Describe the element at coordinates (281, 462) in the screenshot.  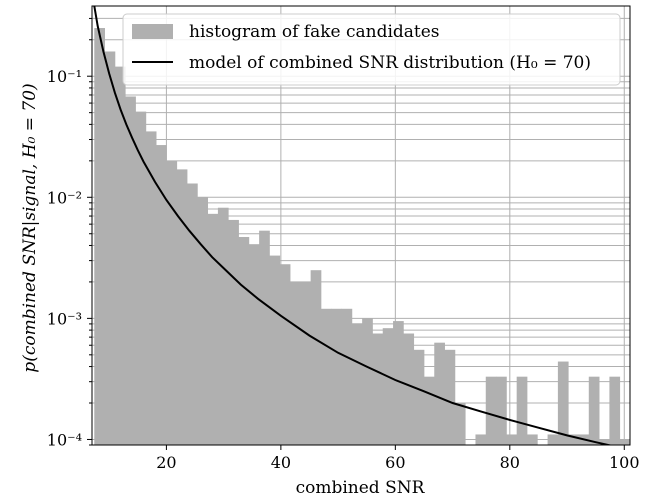
I see `x-tick-label: 40` at that location.